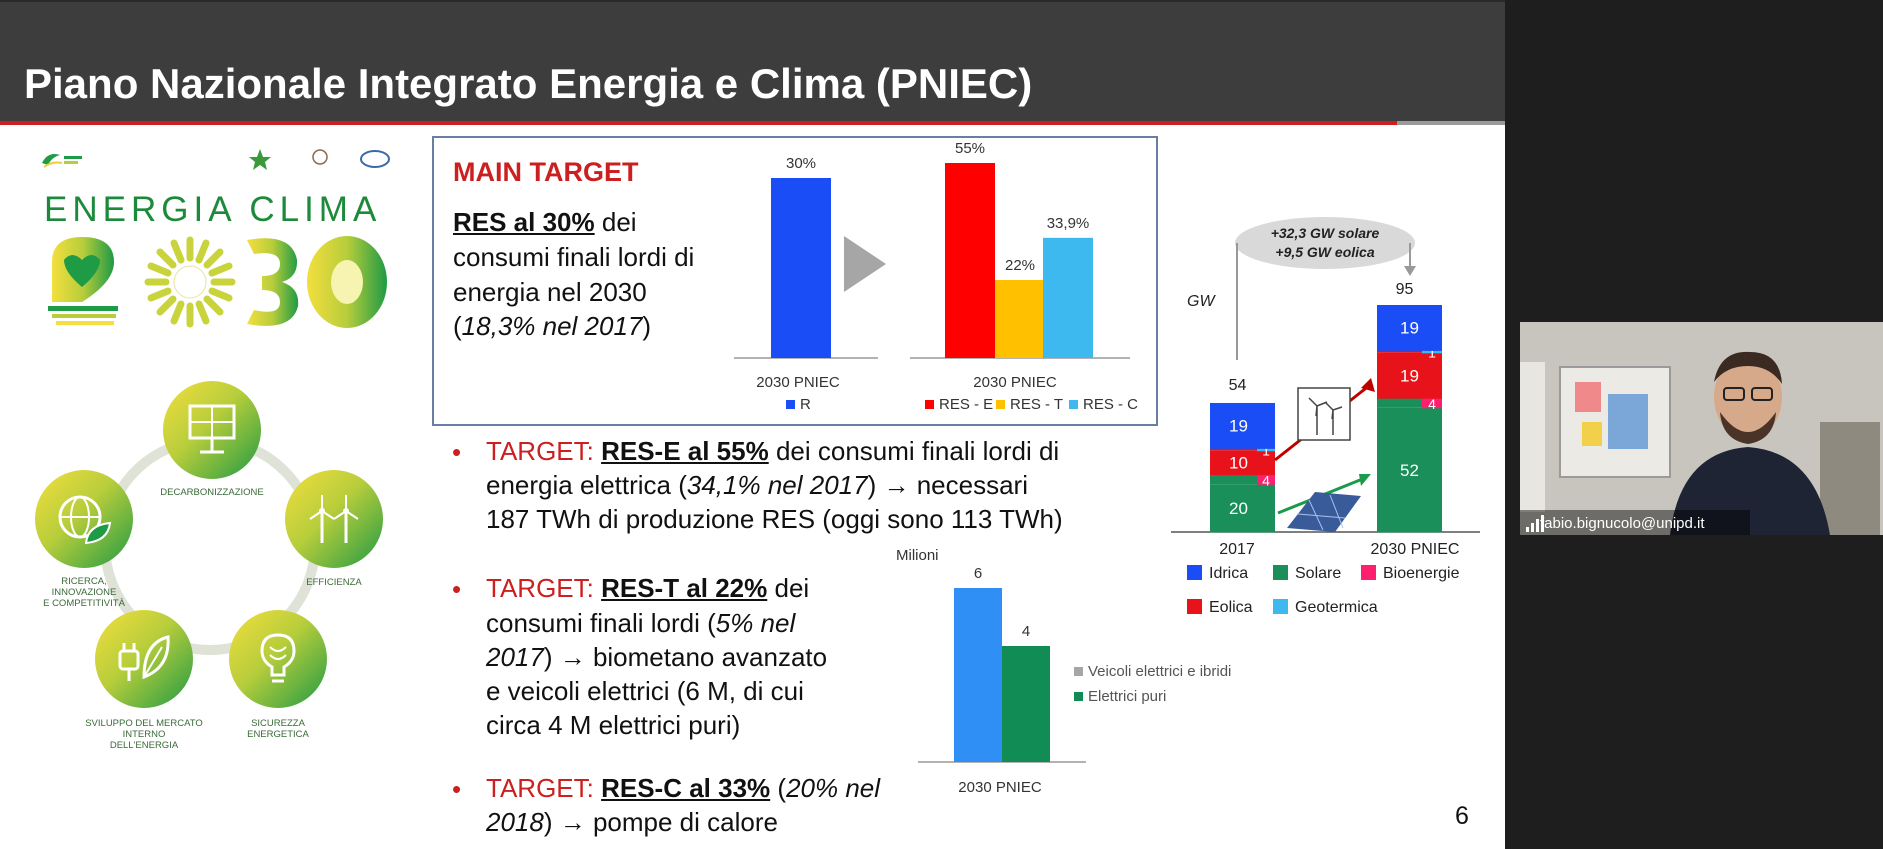  I want to click on gw-0-bioenergie-bg, so click(1242, 479).